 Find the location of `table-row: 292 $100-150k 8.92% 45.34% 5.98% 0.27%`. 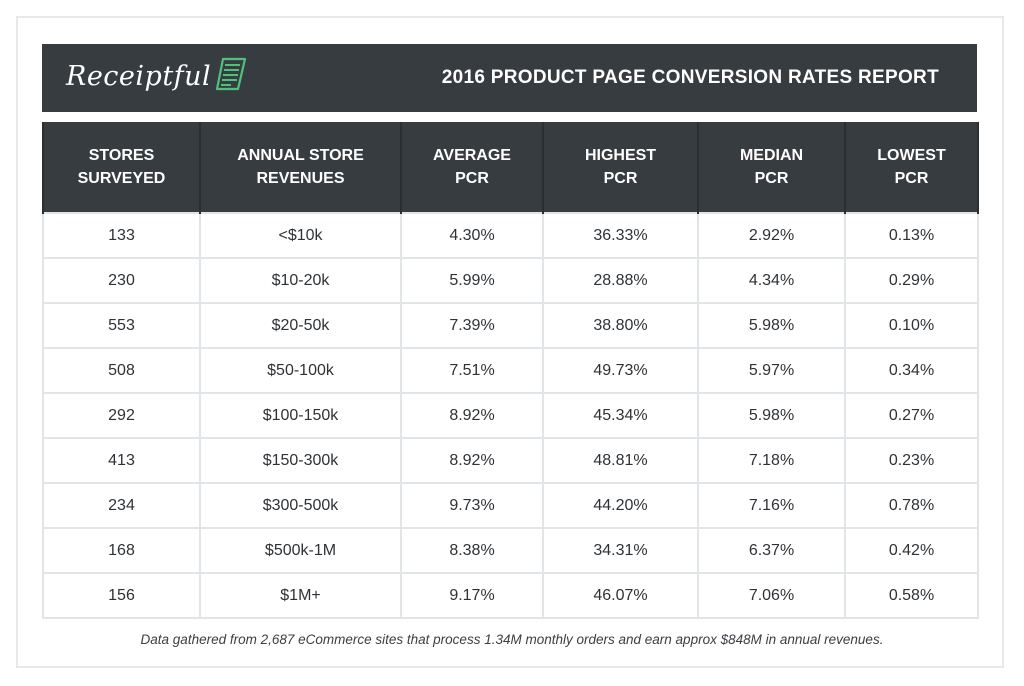

table-row: 292 $100-150k 8.92% 45.34% 5.98% 0.27% is located at coordinates (510, 415).